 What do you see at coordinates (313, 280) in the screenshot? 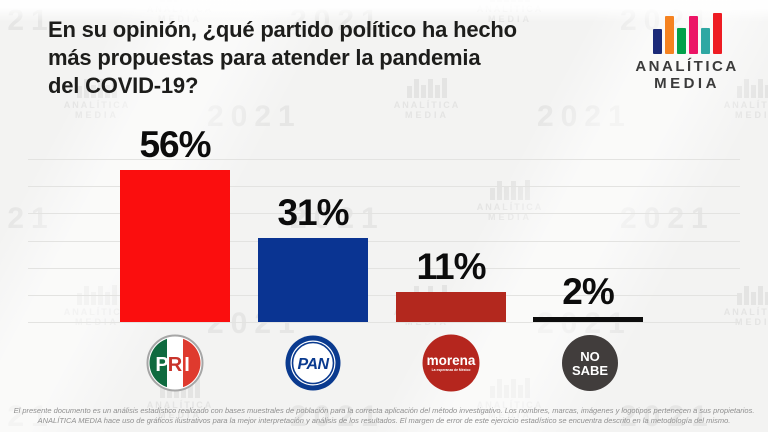
I see `bar-pan` at bounding box center [313, 280].